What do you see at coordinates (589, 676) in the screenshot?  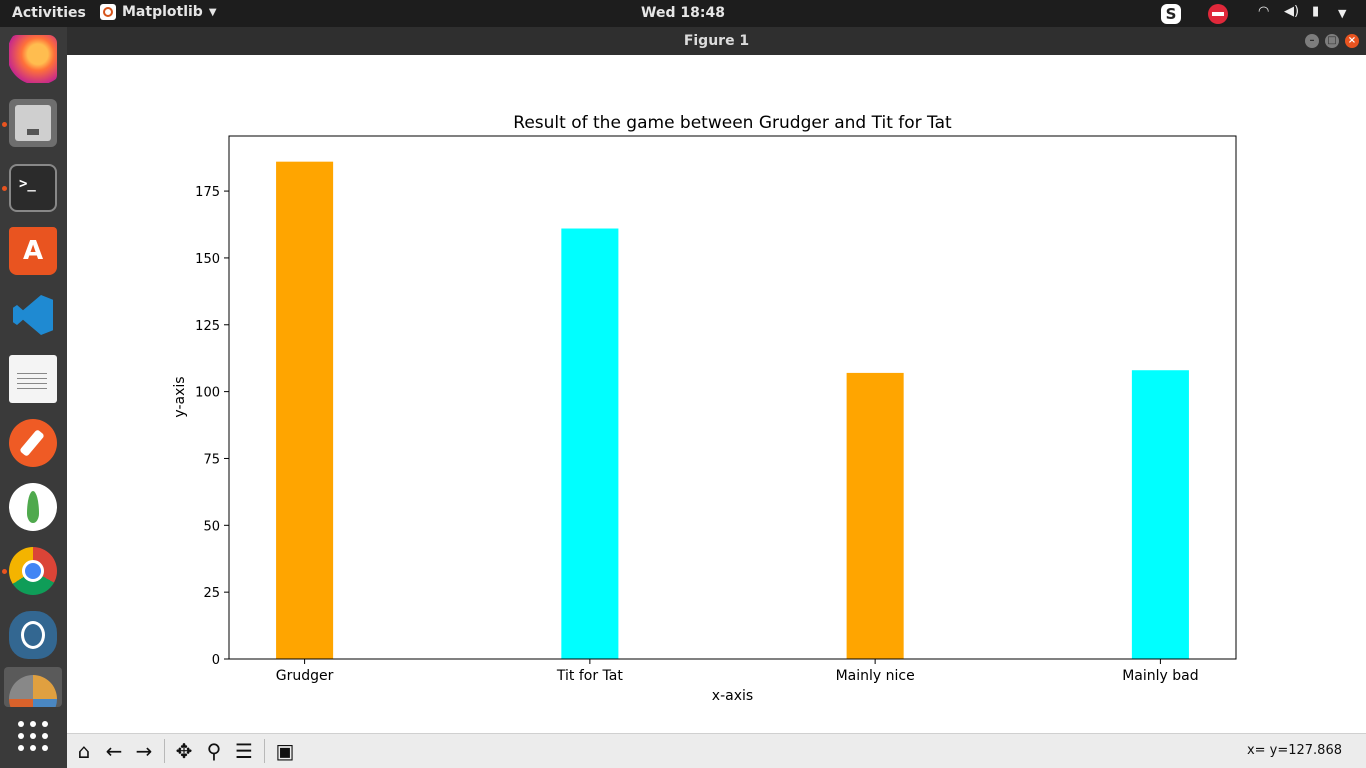 I see `x-tick-label: Tit for Tat` at bounding box center [589, 676].